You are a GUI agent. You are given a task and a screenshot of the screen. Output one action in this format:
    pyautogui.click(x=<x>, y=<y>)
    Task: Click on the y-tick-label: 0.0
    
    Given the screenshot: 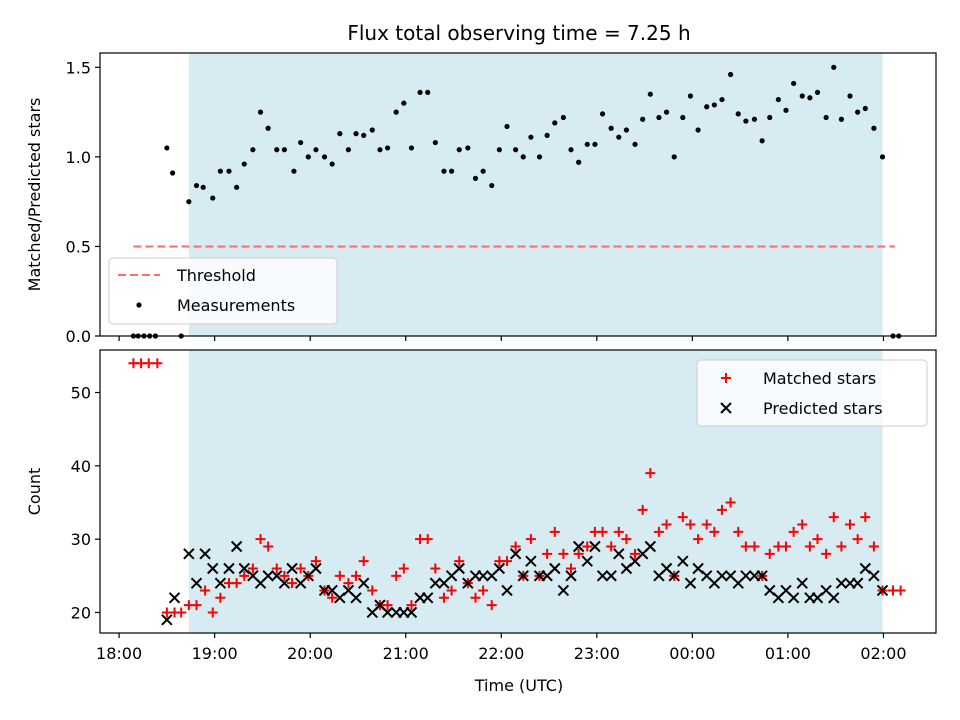 What is the action you would take?
    pyautogui.click(x=78, y=336)
    